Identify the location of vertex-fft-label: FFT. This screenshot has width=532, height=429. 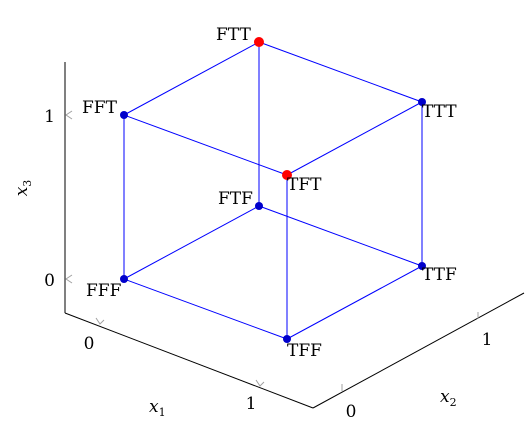
(100, 108).